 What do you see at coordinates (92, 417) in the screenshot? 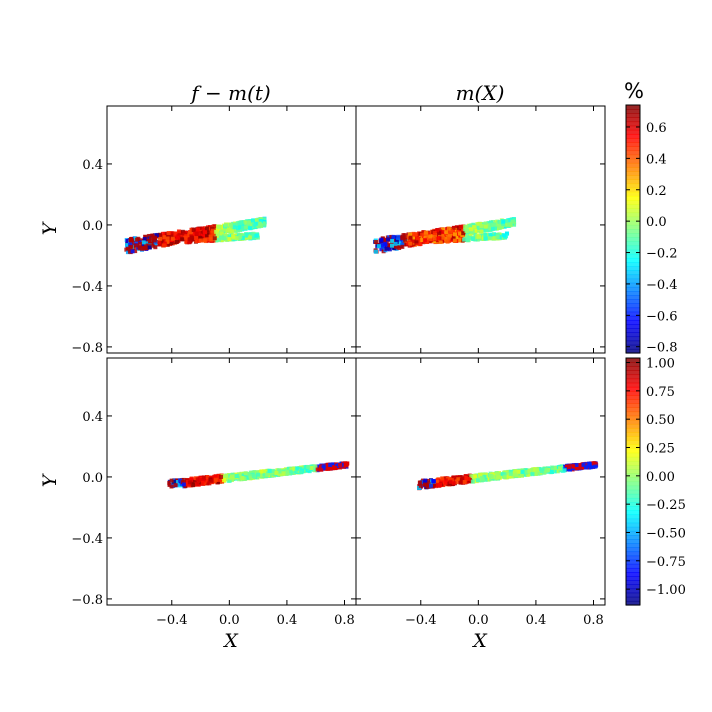
I see `y-tick-label: 0.4` at bounding box center [92, 417].